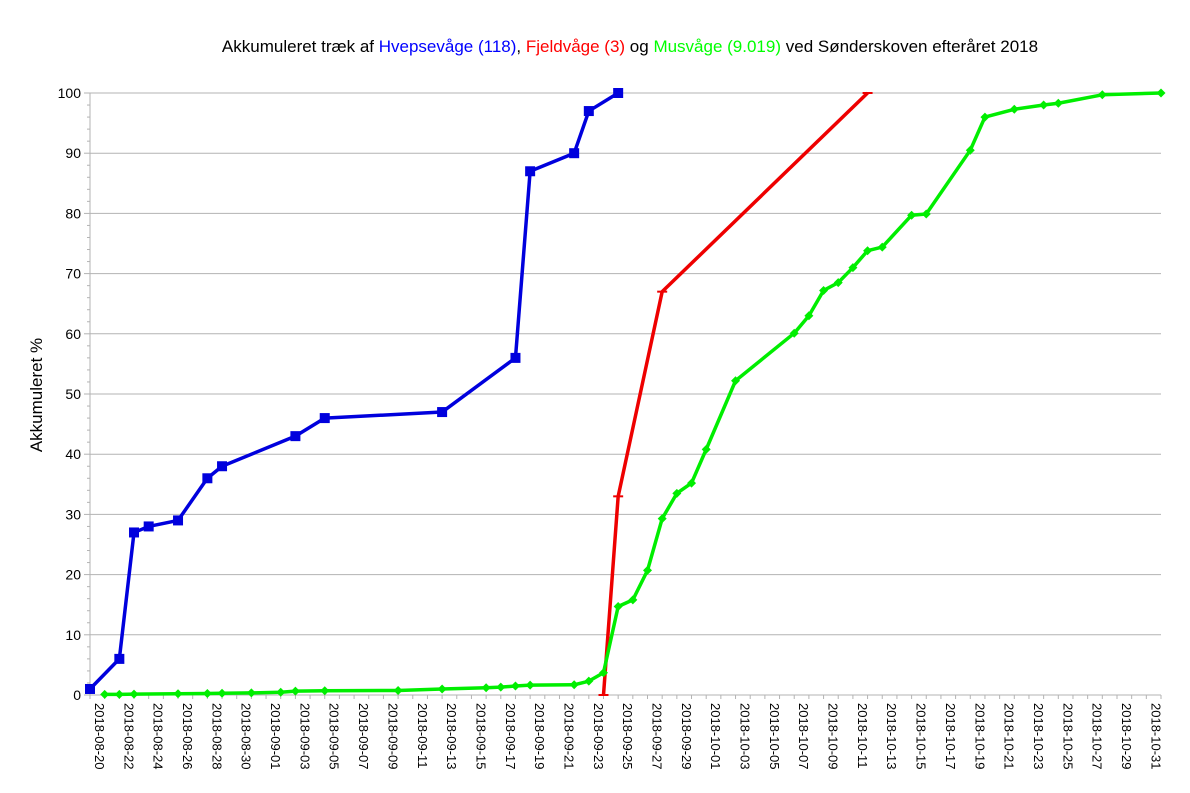 The width and height of the screenshot is (1190, 793). Describe the element at coordinates (36, 395) in the screenshot. I see `y-axis-label: Akkumuleret %` at that location.